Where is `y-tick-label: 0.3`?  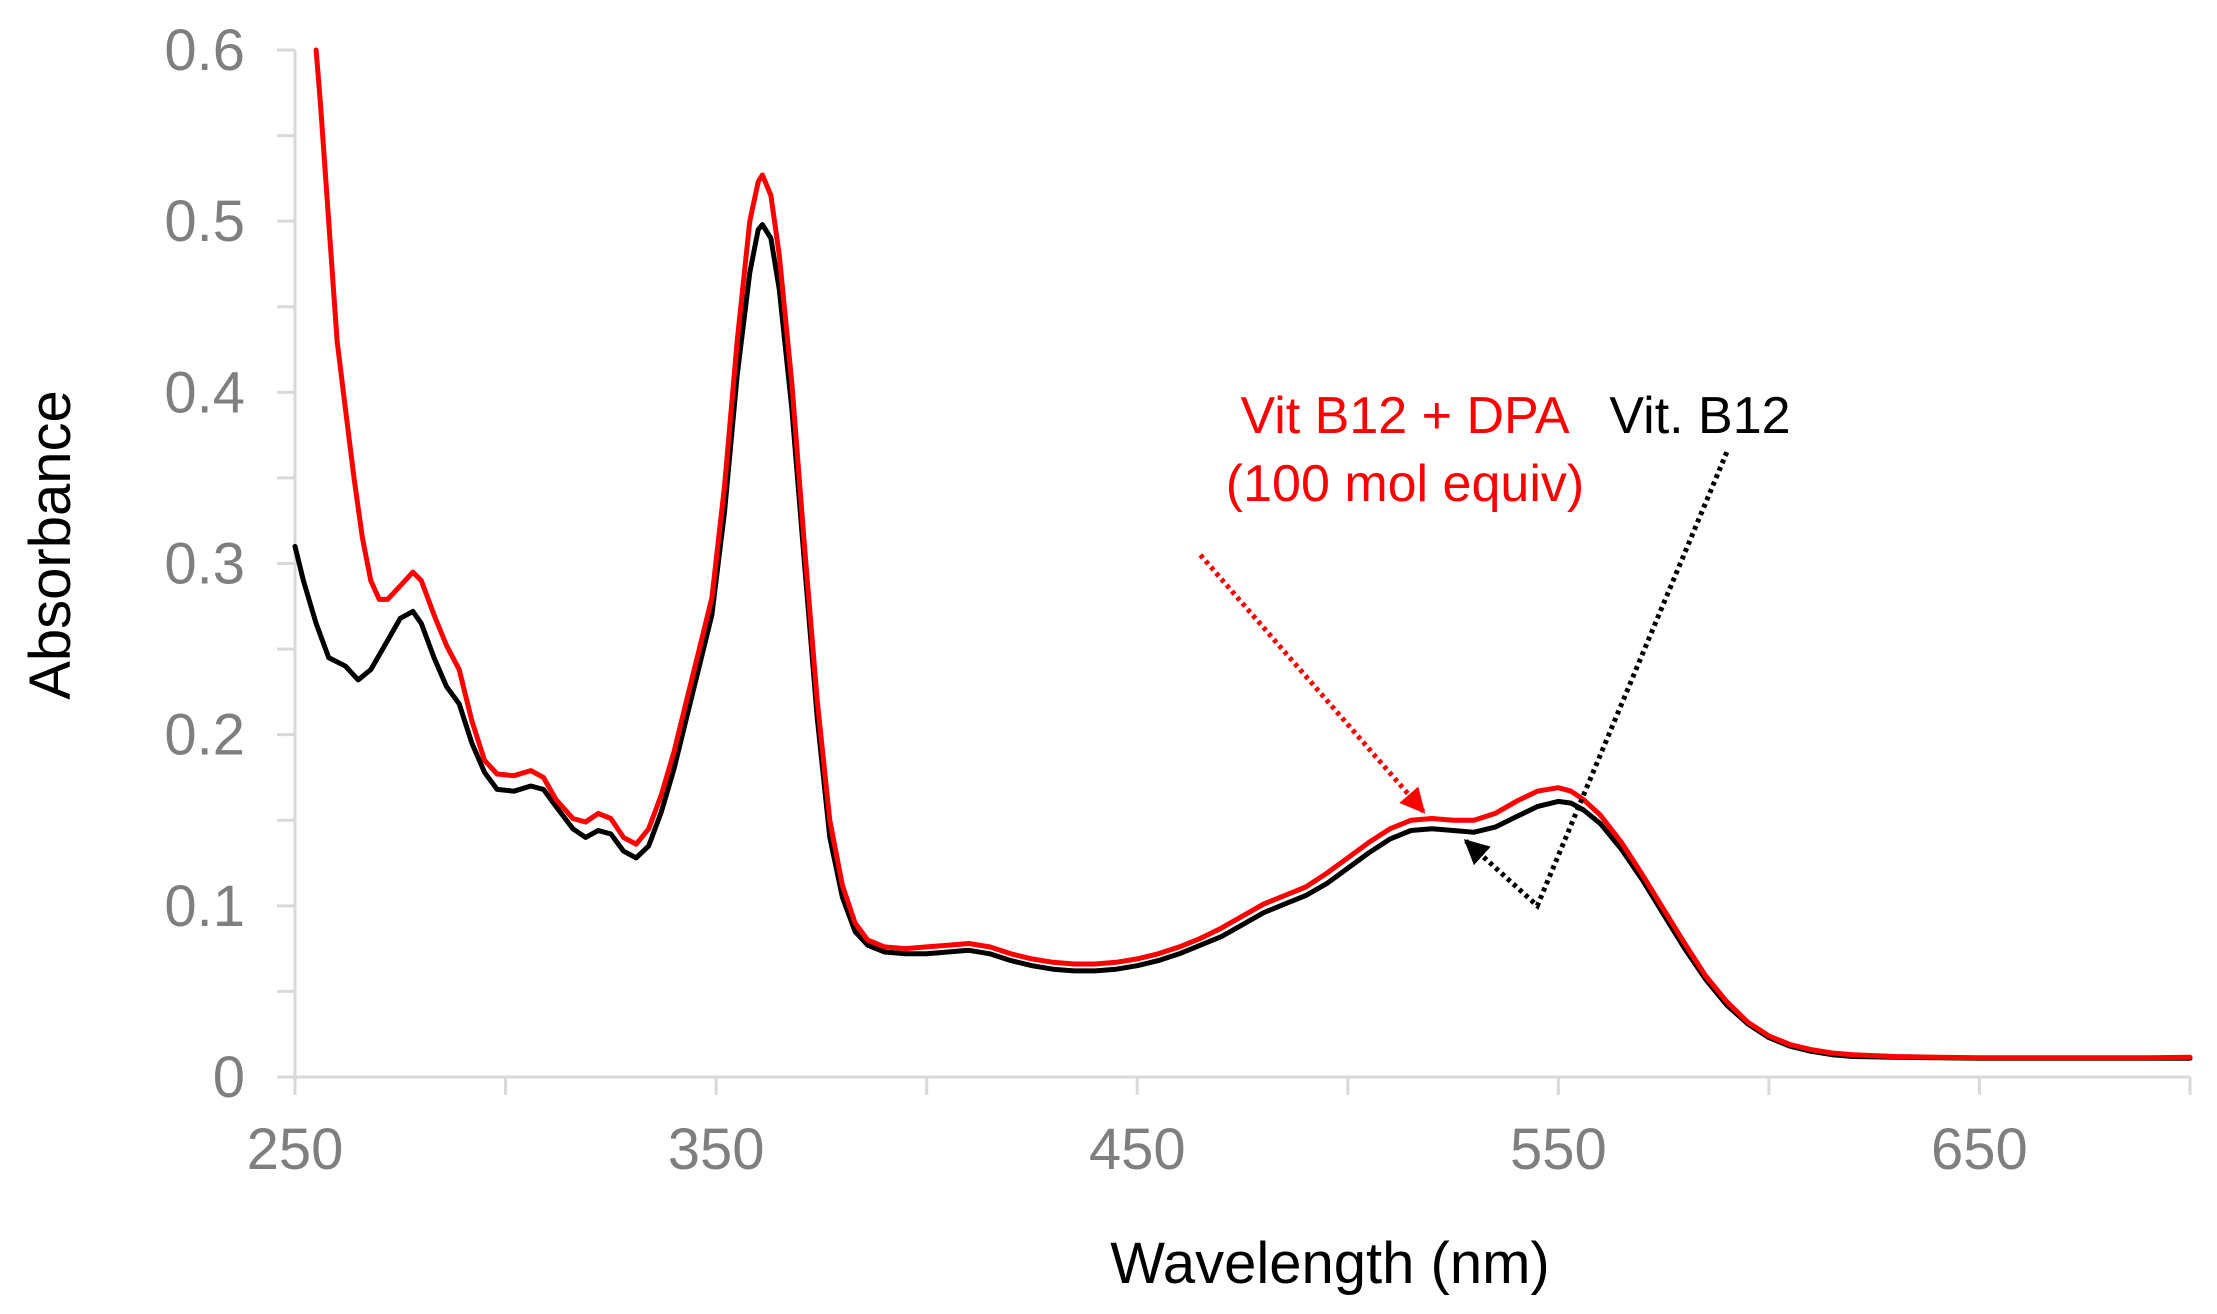 y-tick-label: 0.3 is located at coordinates (204, 564).